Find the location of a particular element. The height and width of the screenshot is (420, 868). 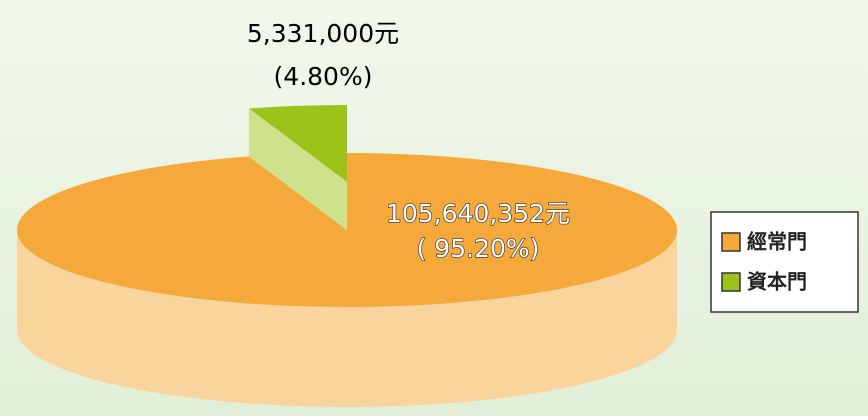

legend-box is located at coordinates (784, 262).